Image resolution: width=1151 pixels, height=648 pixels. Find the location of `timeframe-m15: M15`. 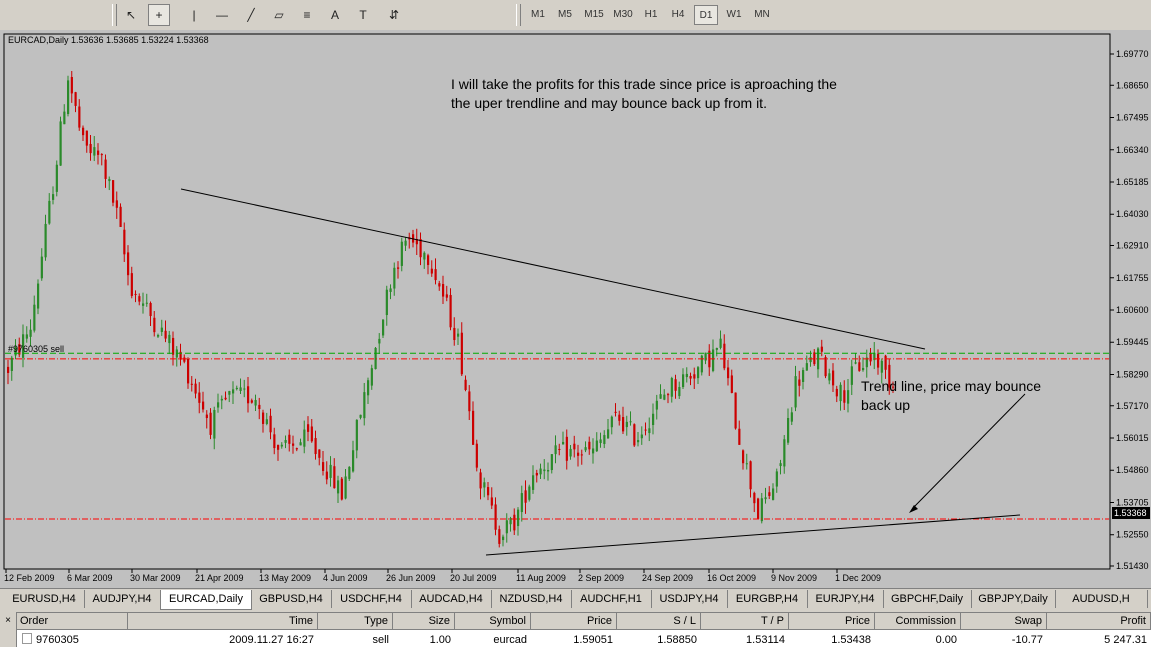

timeframe-m15: M15 is located at coordinates (594, 14).